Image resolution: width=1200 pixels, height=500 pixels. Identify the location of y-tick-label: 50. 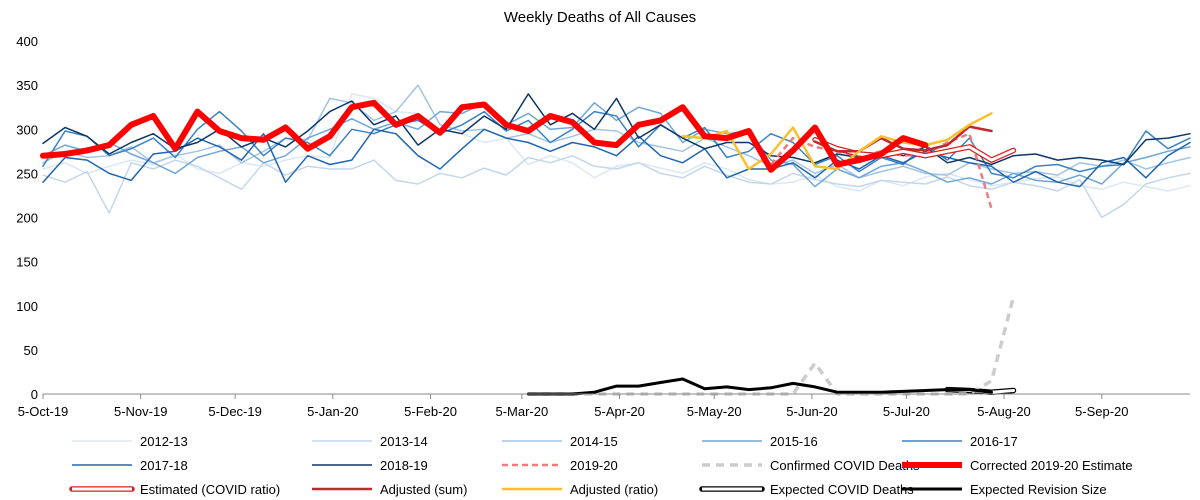
(31, 350).